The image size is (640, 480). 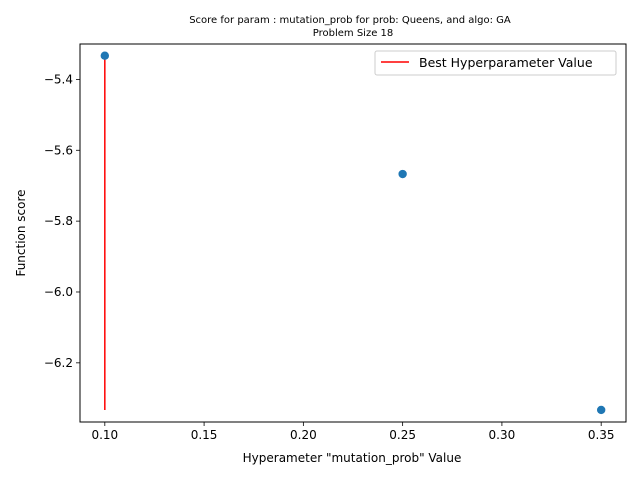 What do you see at coordinates (21, 232) in the screenshot?
I see `y-axis-label: Function score` at bounding box center [21, 232].